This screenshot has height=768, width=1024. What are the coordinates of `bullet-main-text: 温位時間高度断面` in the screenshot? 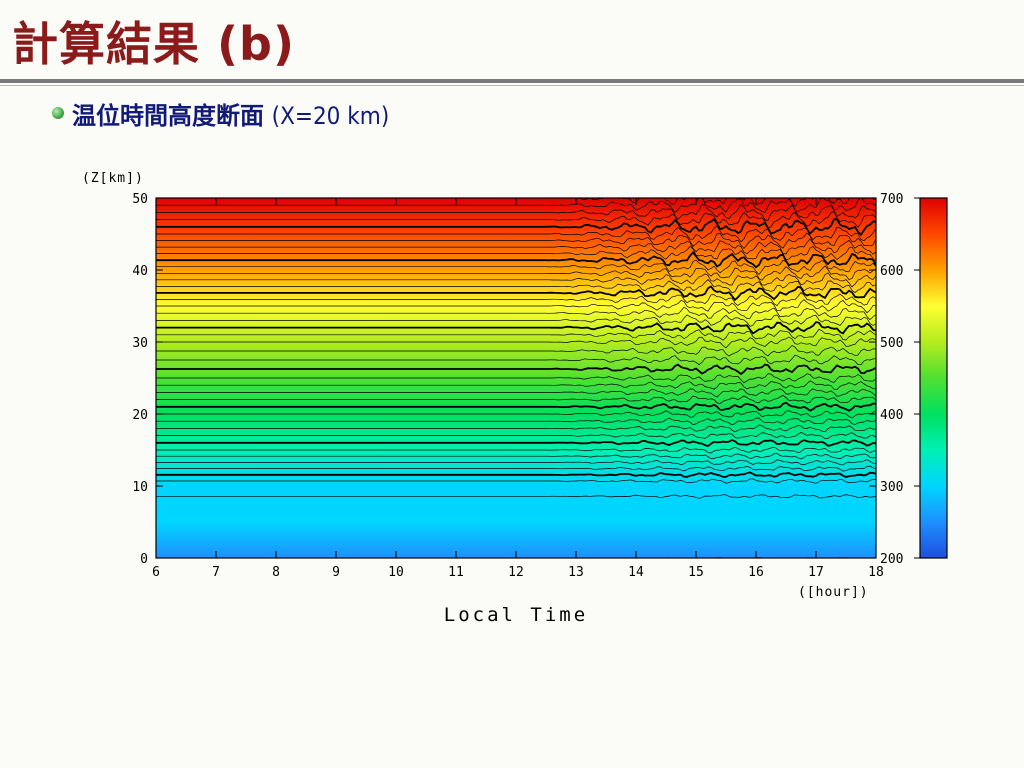 It's located at (168, 115).